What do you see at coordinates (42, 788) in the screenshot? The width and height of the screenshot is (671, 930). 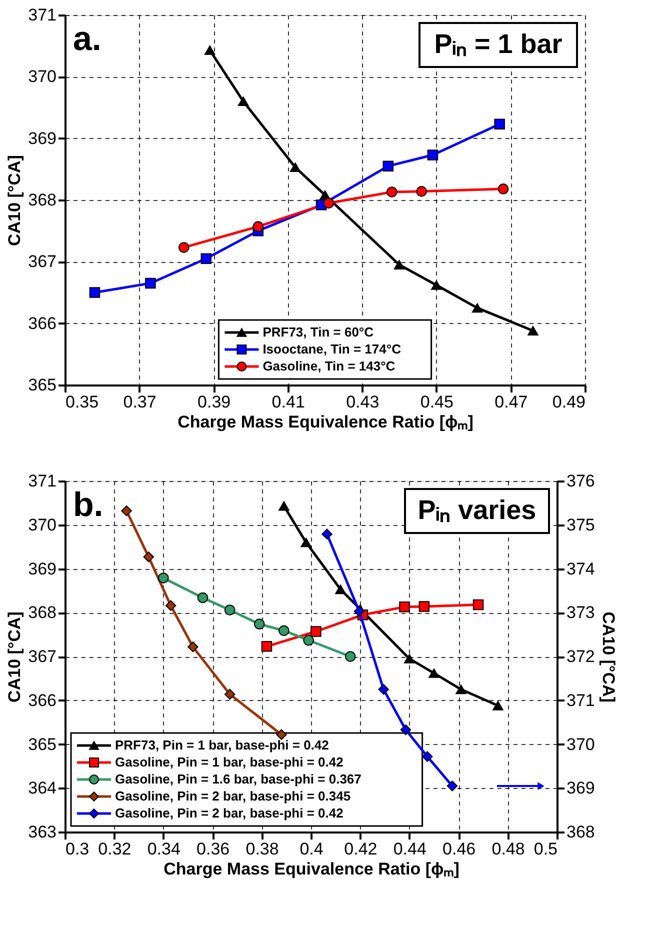 I see `y-tick-label: 364` at bounding box center [42, 788].